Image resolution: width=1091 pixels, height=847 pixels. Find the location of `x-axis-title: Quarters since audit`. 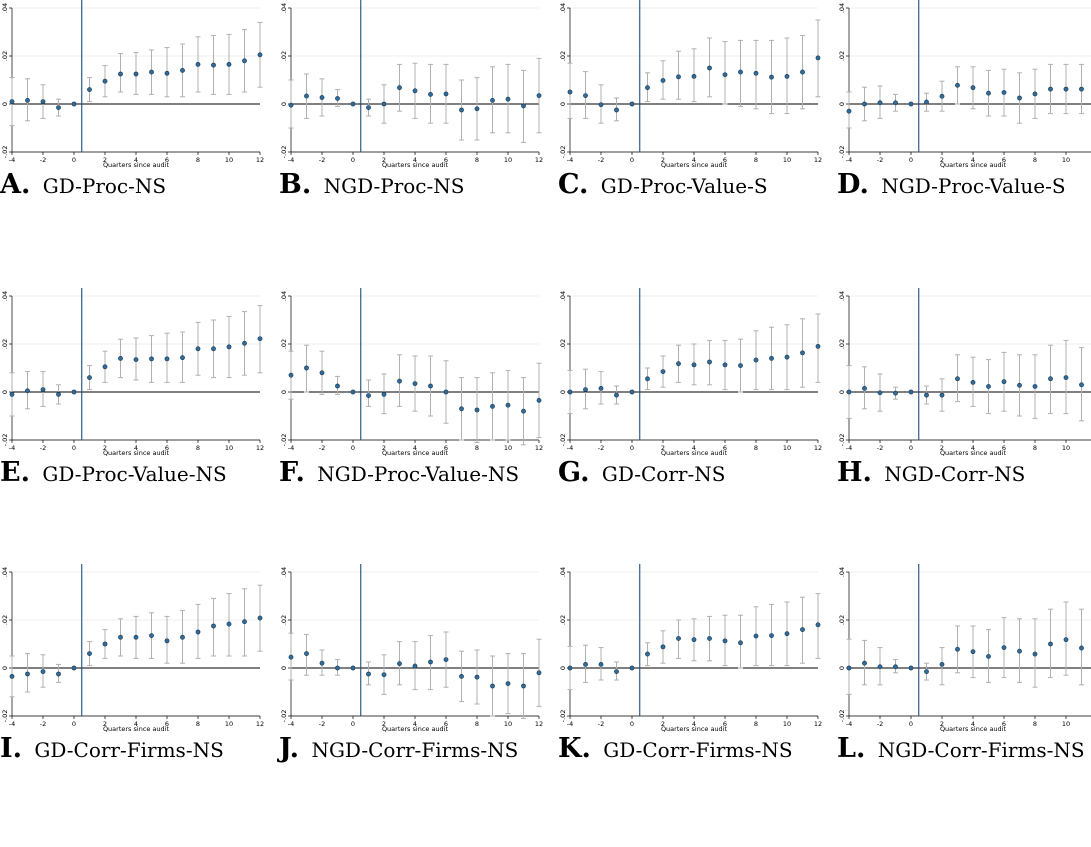

x-axis-title: Quarters since audit is located at coordinates (973, 728).